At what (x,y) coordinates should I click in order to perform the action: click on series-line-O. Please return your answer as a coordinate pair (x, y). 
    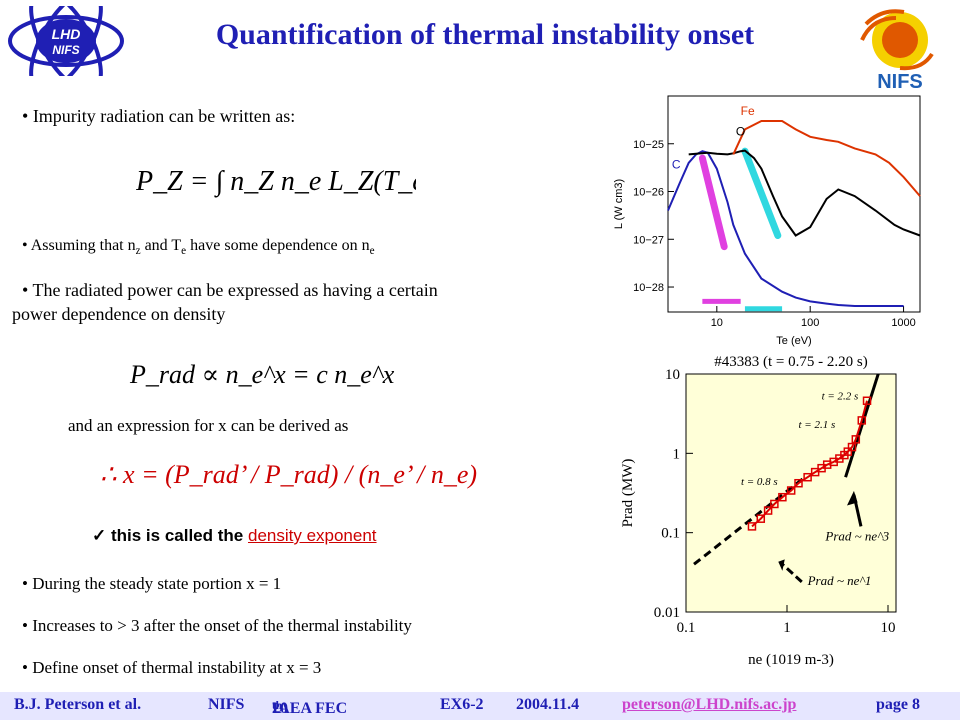
    Looking at the image, I should click on (804, 193).